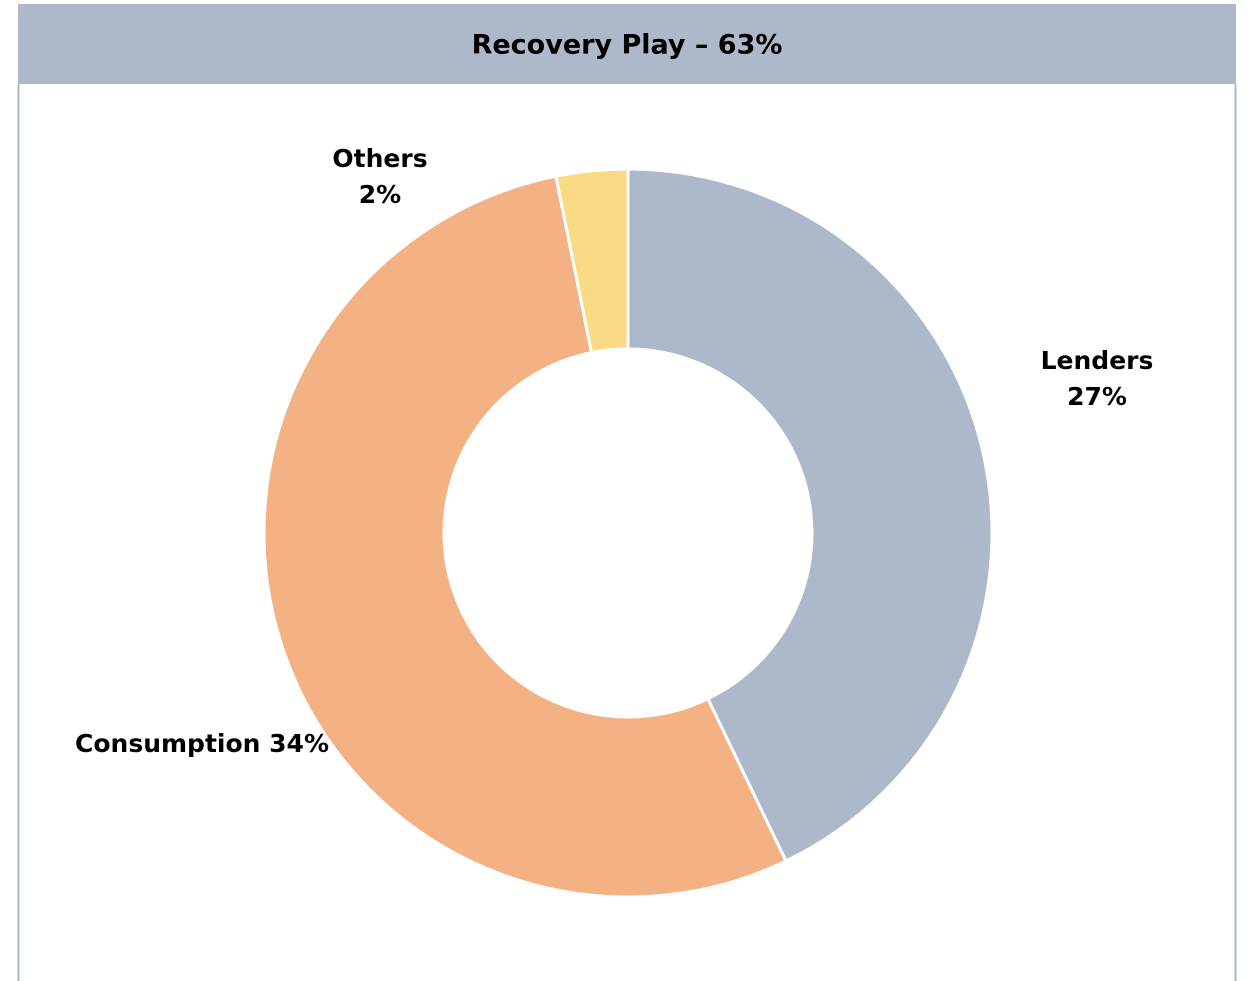 The height and width of the screenshot is (981, 1253). Describe the element at coordinates (299, 743) in the screenshot. I see `slice-value: 34%` at that location.